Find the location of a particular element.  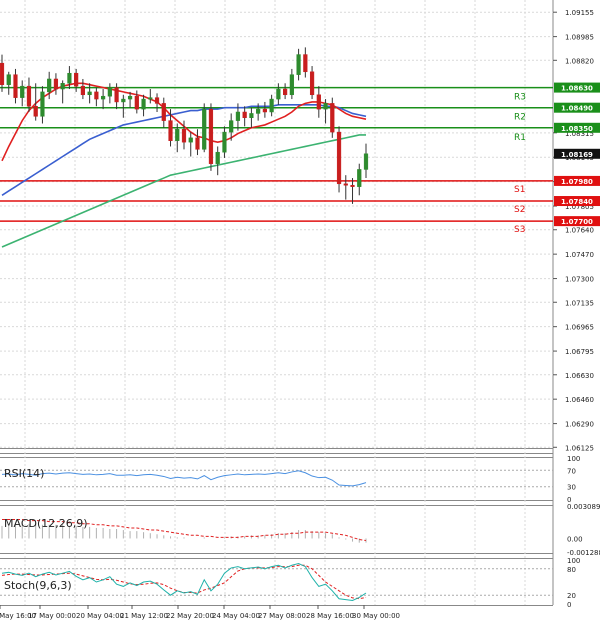

level-label-s2: S2 is located at coordinates (519, 210).